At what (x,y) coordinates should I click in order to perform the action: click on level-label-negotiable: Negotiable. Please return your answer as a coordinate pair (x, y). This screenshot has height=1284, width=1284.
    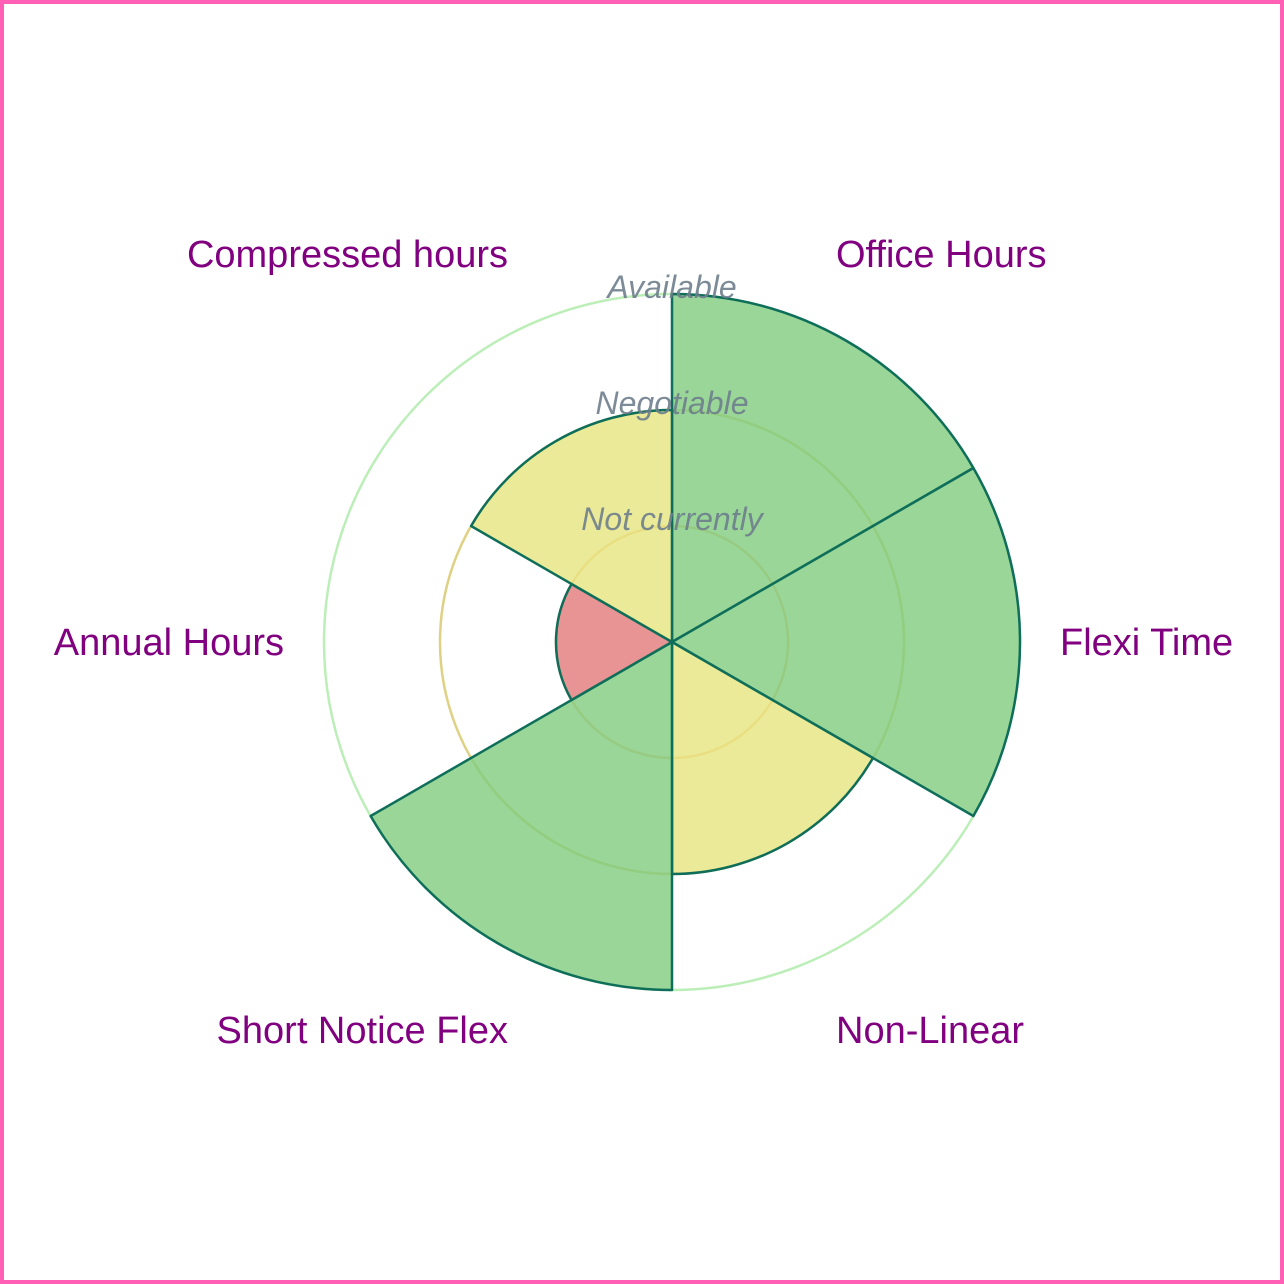
    Looking at the image, I should click on (672, 403).